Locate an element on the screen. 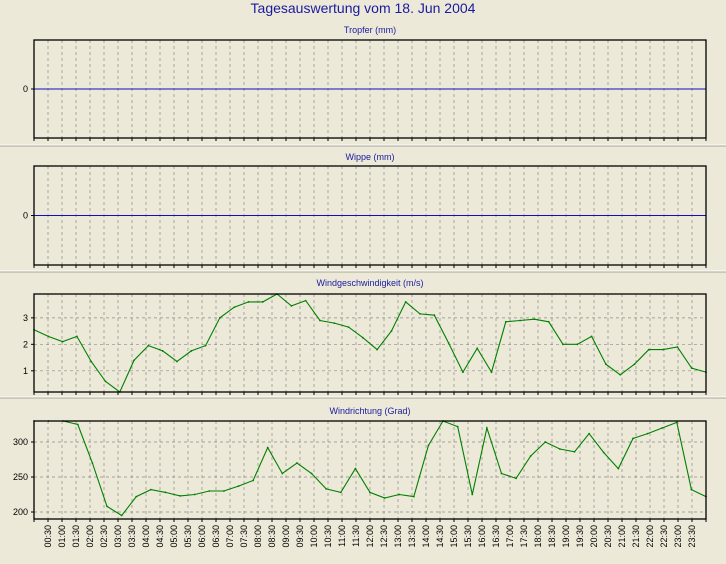  y-tick-label: 3 is located at coordinates (25, 318).